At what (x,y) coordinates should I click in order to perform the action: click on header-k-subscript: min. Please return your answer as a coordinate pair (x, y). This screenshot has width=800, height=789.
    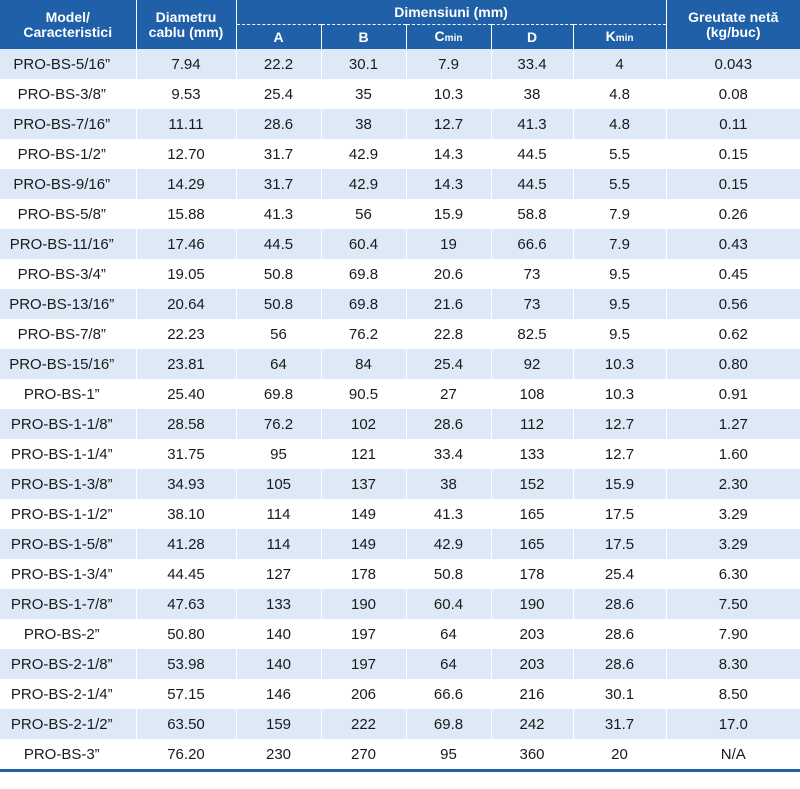
    Looking at the image, I should click on (624, 38).